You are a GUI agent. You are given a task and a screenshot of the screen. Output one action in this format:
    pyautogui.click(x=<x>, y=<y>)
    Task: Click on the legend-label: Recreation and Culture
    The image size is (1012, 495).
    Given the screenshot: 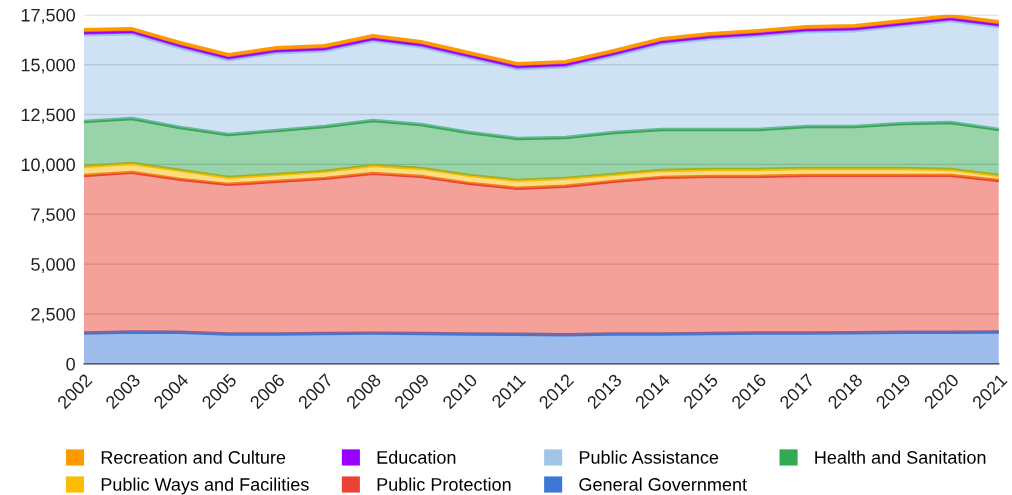 What is the action you would take?
    pyautogui.click(x=193, y=457)
    